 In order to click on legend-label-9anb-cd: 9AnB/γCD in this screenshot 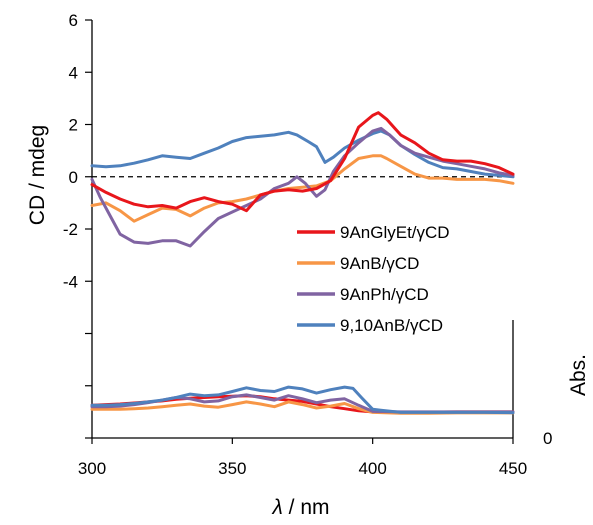, I will do `click(379, 263)`.